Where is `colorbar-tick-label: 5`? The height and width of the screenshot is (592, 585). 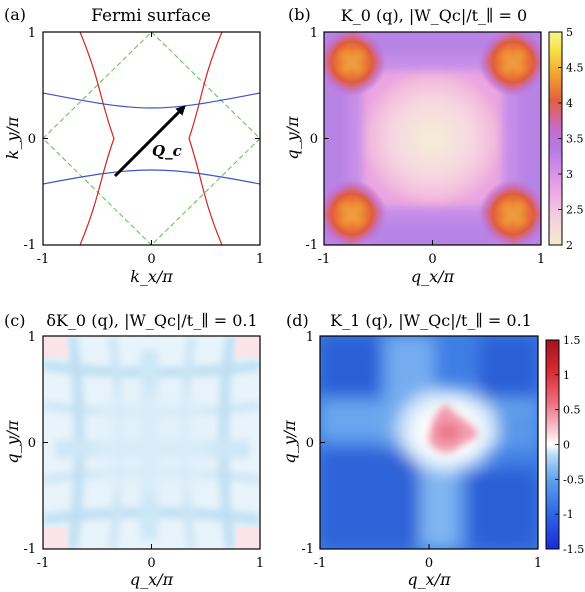 colorbar-tick-label: 5 is located at coordinates (569, 32).